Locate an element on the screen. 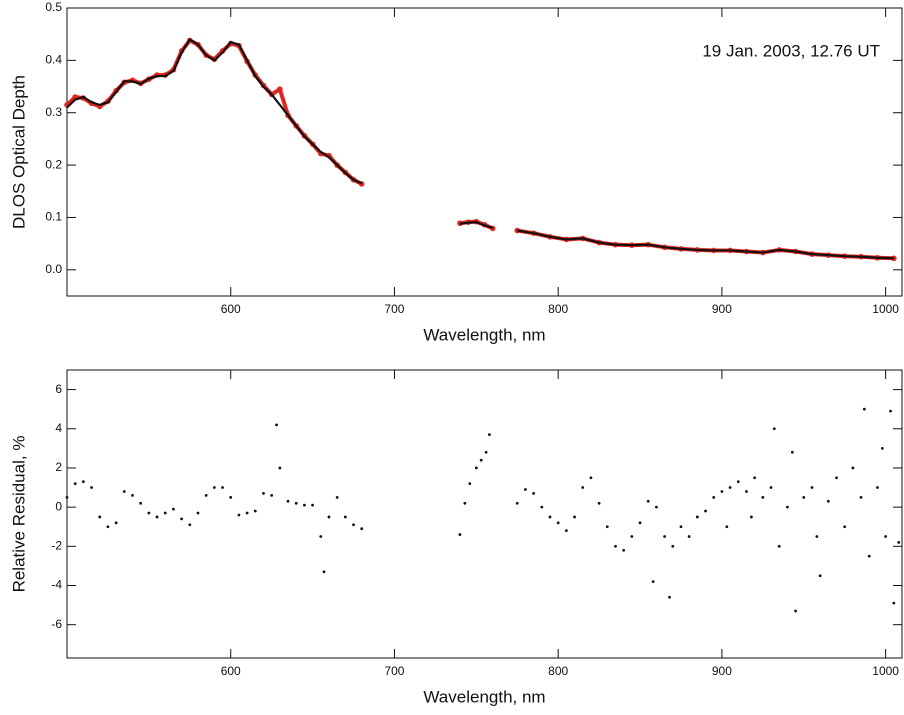  x-tick-label: 1000 is located at coordinates (885, 309).